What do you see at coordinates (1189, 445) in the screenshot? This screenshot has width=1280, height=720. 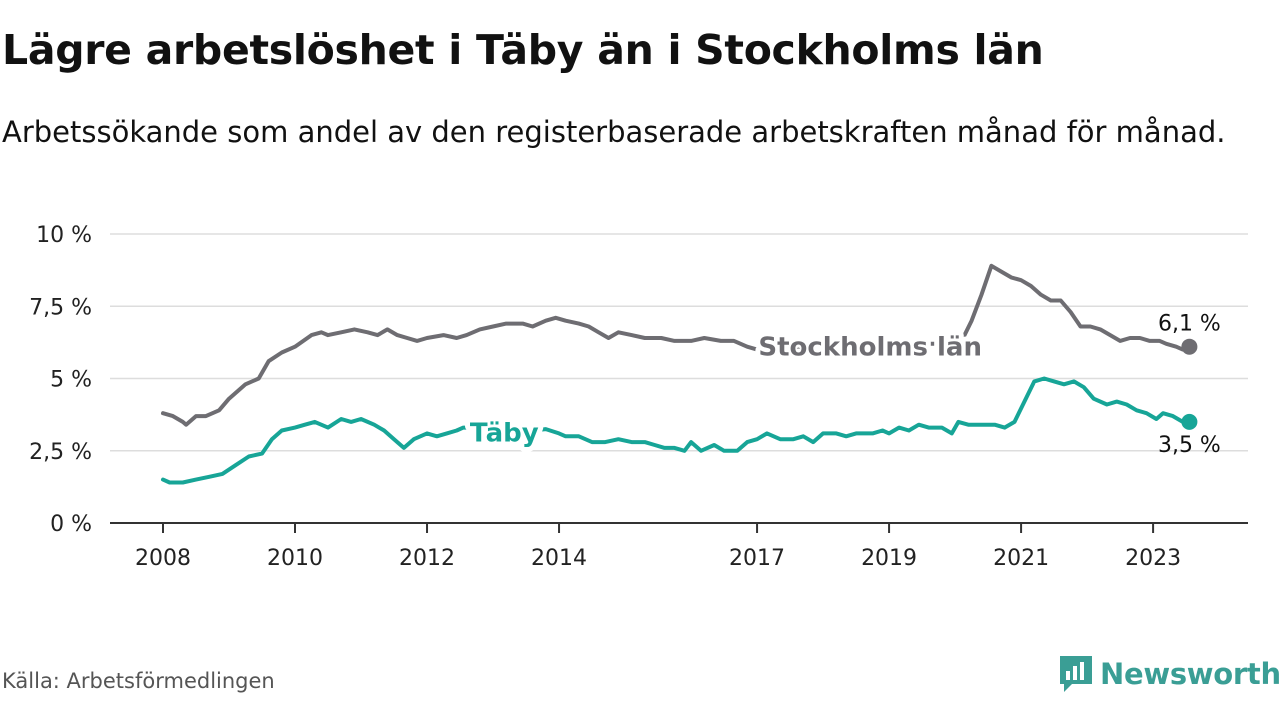 I see `series-end-value-label: 3,5 %` at bounding box center [1189, 445].